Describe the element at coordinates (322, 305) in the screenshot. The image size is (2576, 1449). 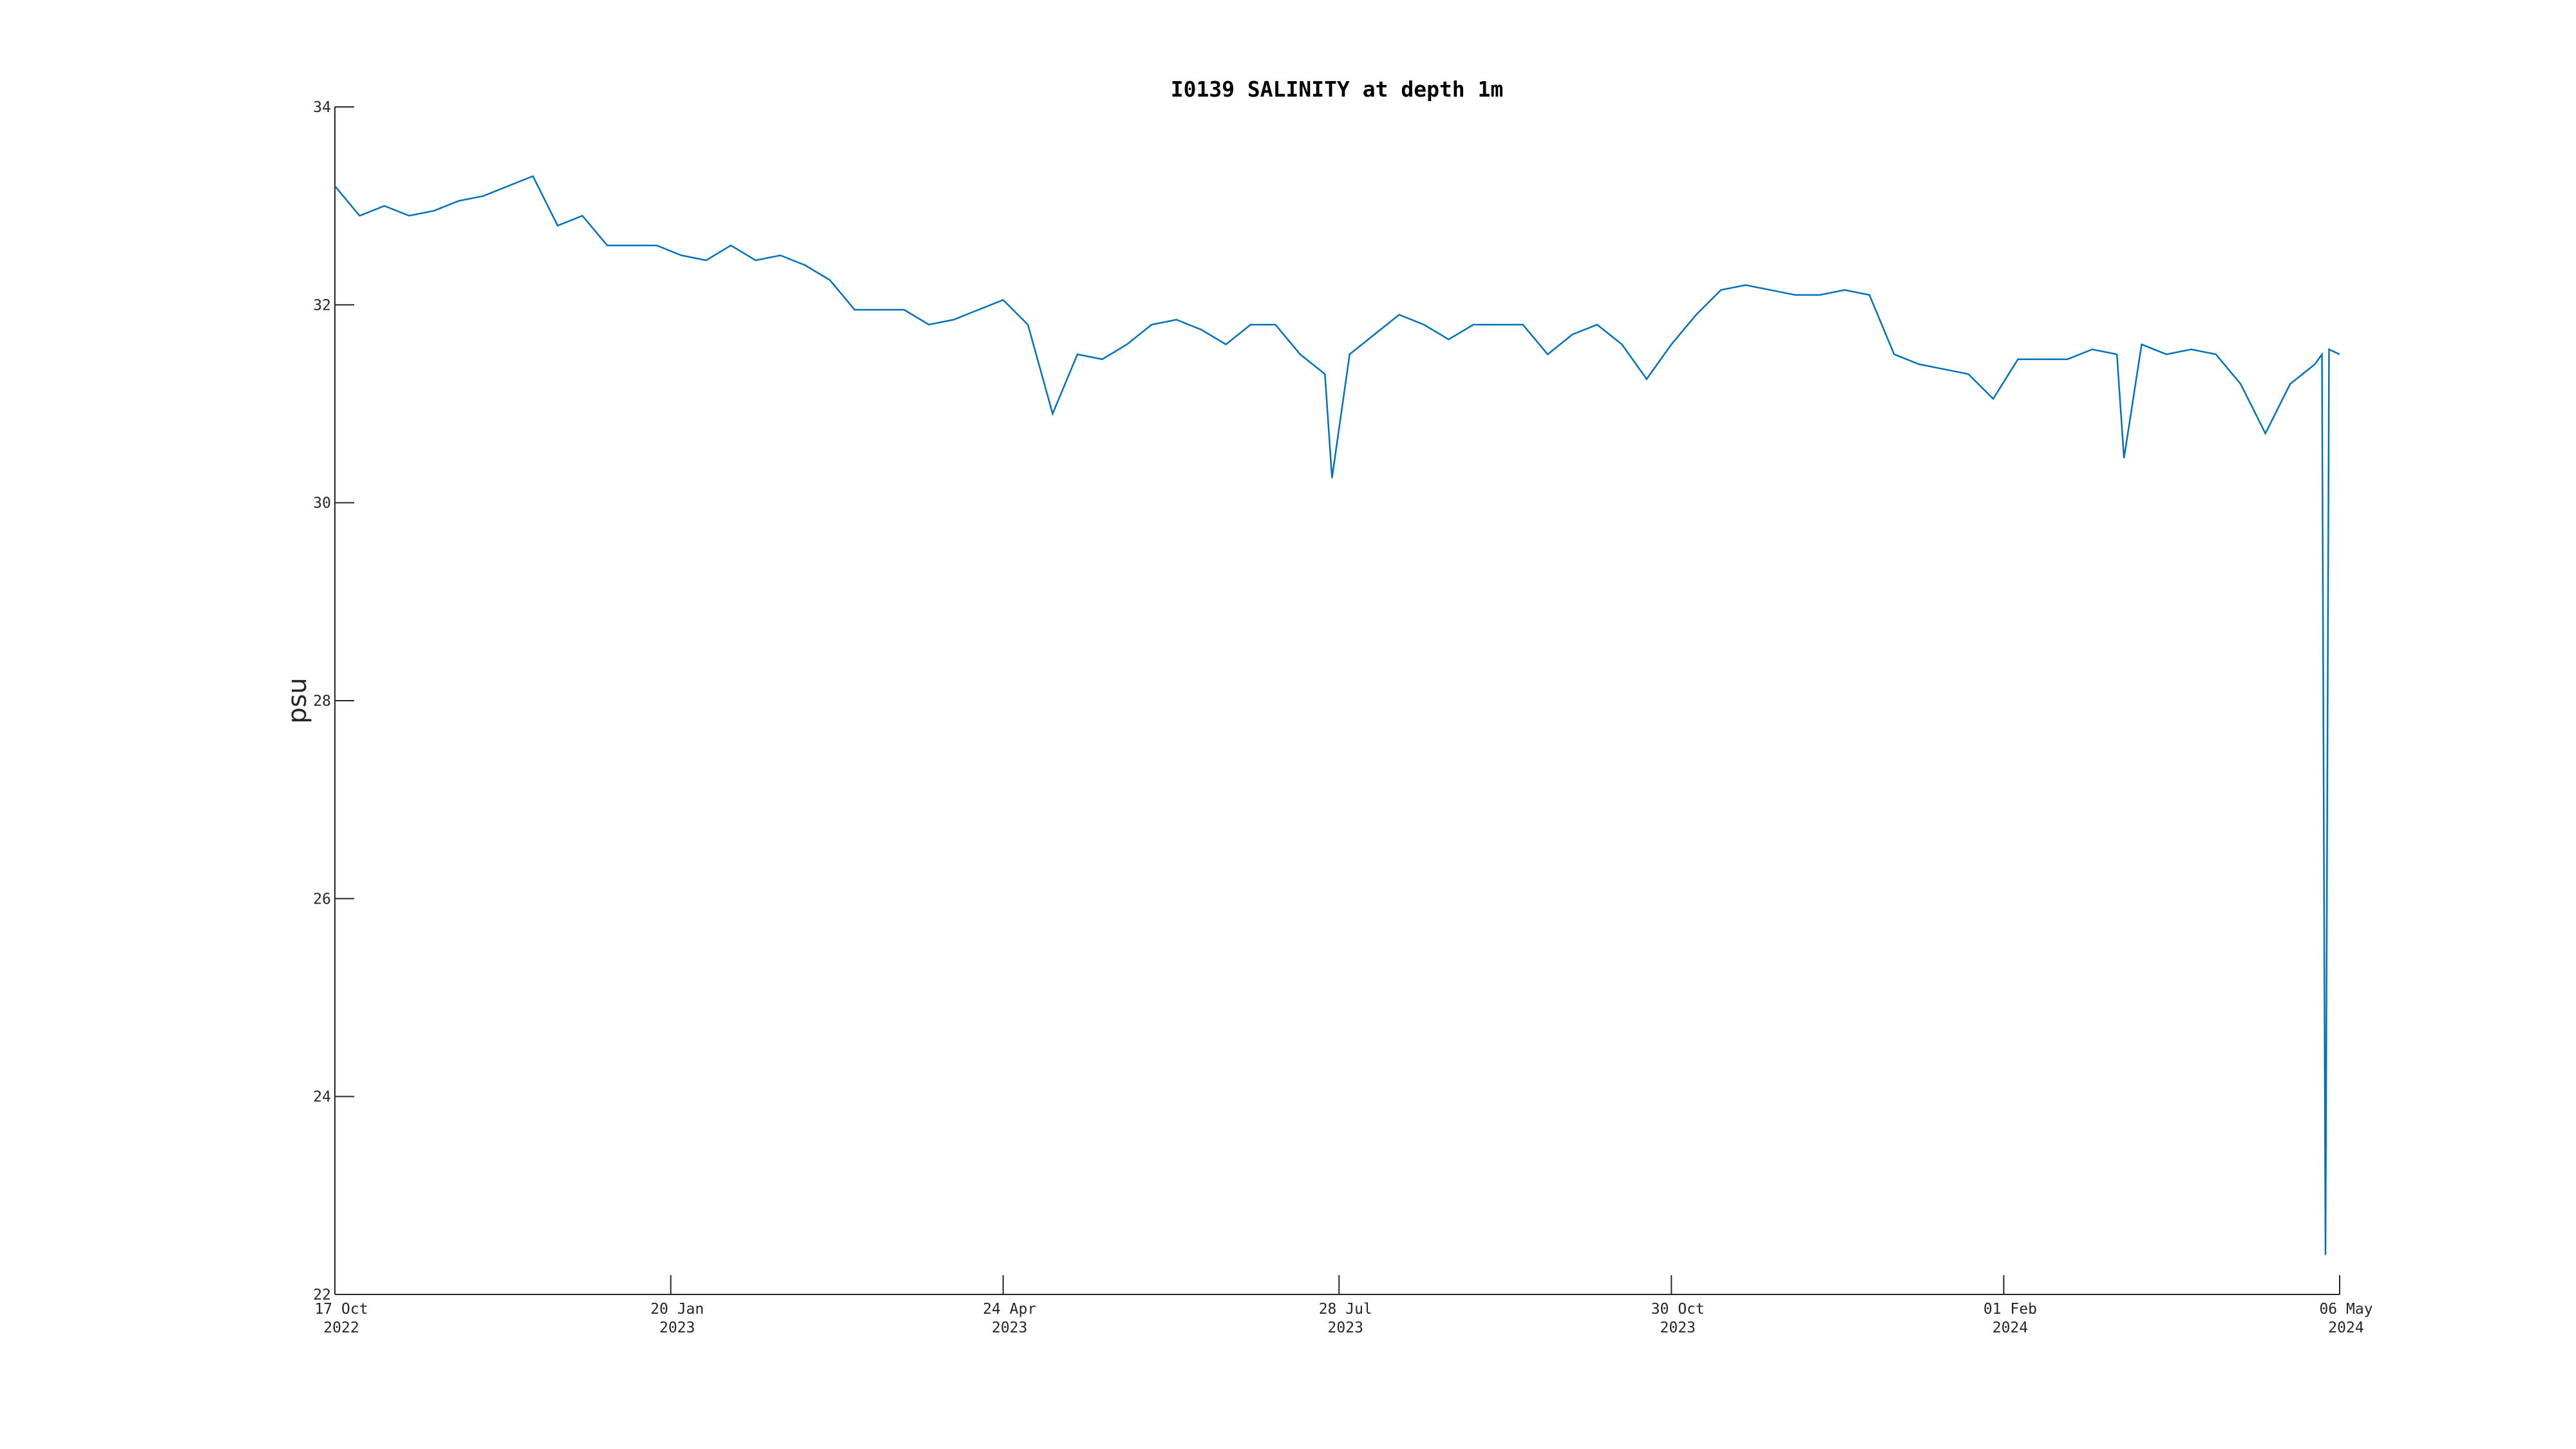
I see `y-tick-label: 32` at that location.